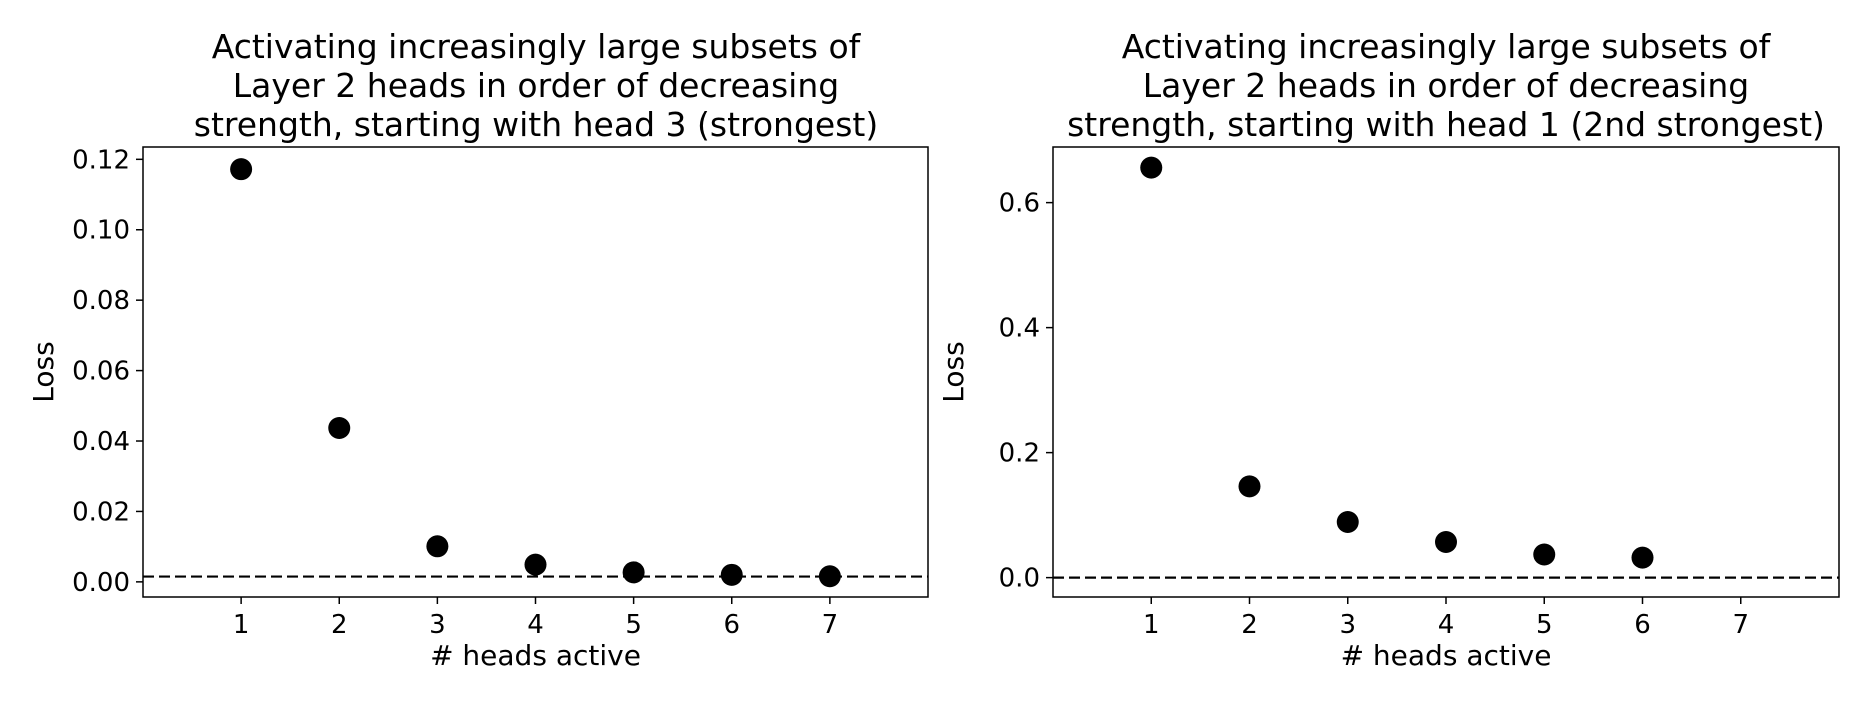 The width and height of the screenshot is (1868, 701). What do you see at coordinates (1019, 329) in the screenshot?
I see `y-tick-label: 0.4` at bounding box center [1019, 329].